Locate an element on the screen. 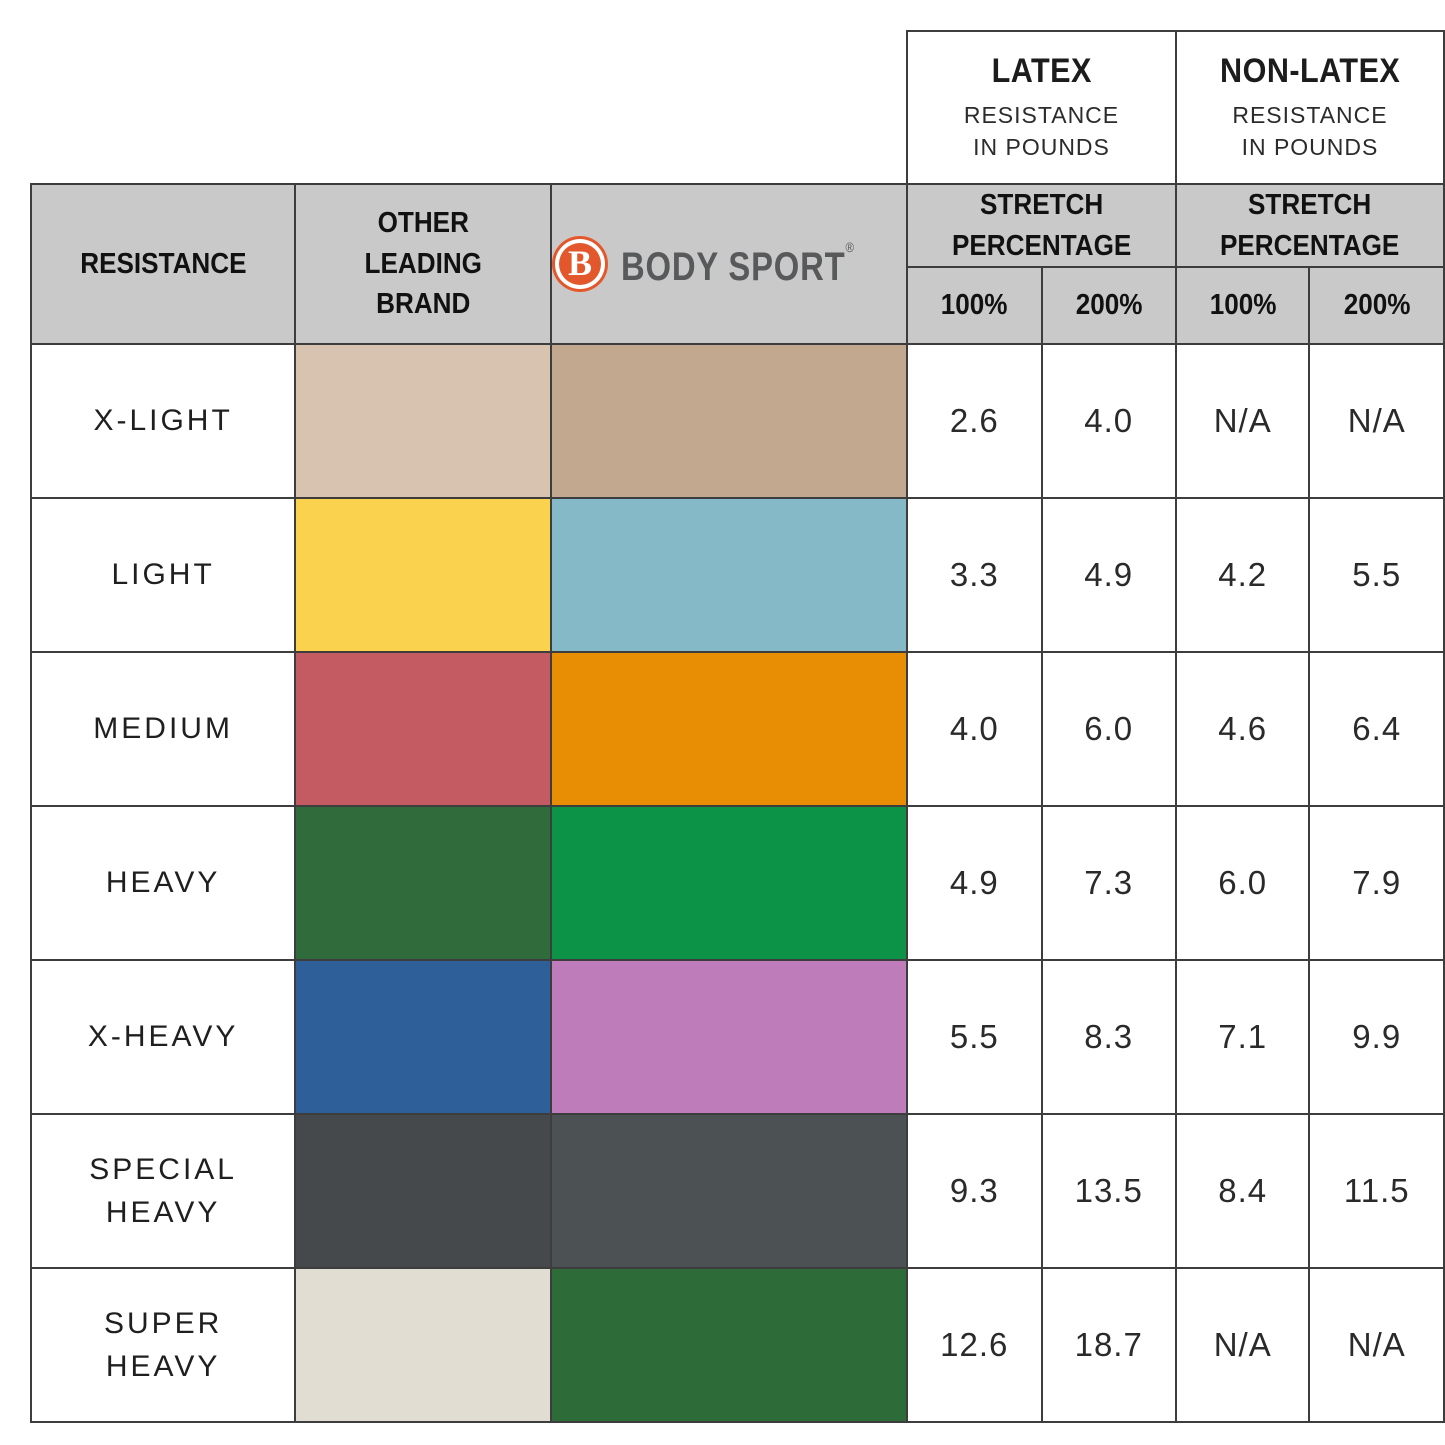 This screenshot has height=1445, width=1445. bodysport-wordmark: BODY SPORT® is located at coordinates (737, 263).